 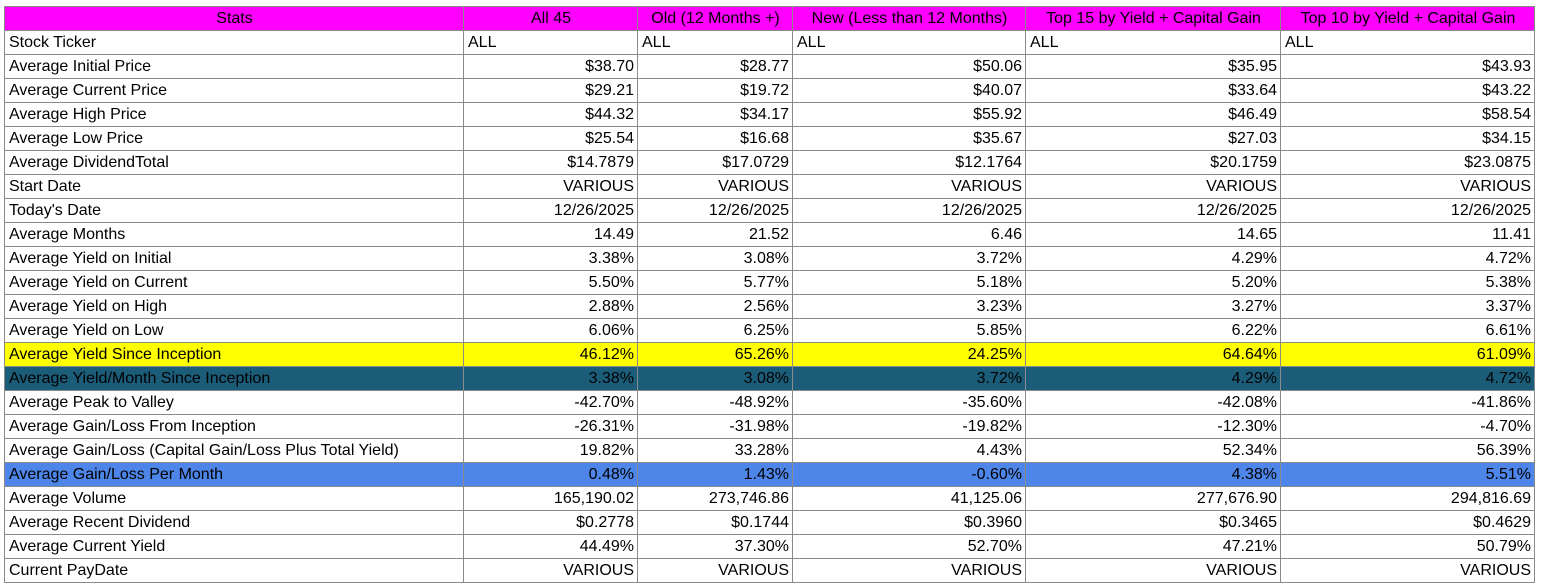 What do you see at coordinates (715, 498) in the screenshot?
I see `value-cell: 273,746.86` at bounding box center [715, 498].